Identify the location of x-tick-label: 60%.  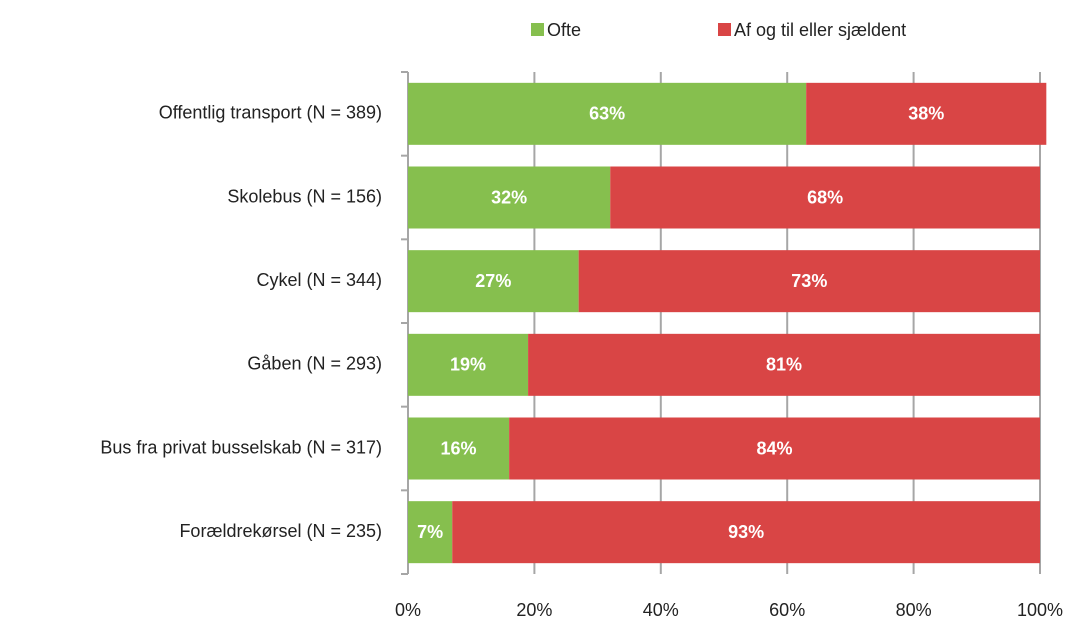
(787, 610).